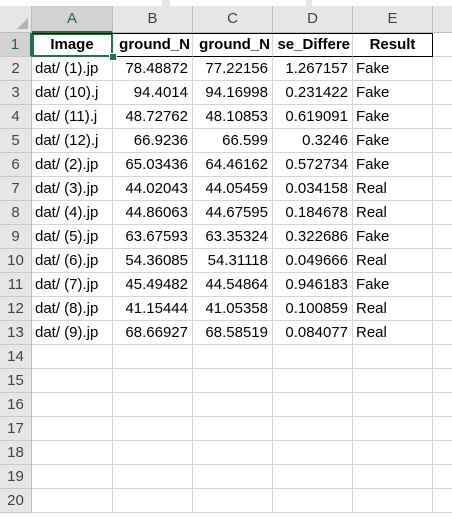  What do you see at coordinates (153, 285) in the screenshot?
I see `cell-b11: 45.49482` at bounding box center [153, 285].